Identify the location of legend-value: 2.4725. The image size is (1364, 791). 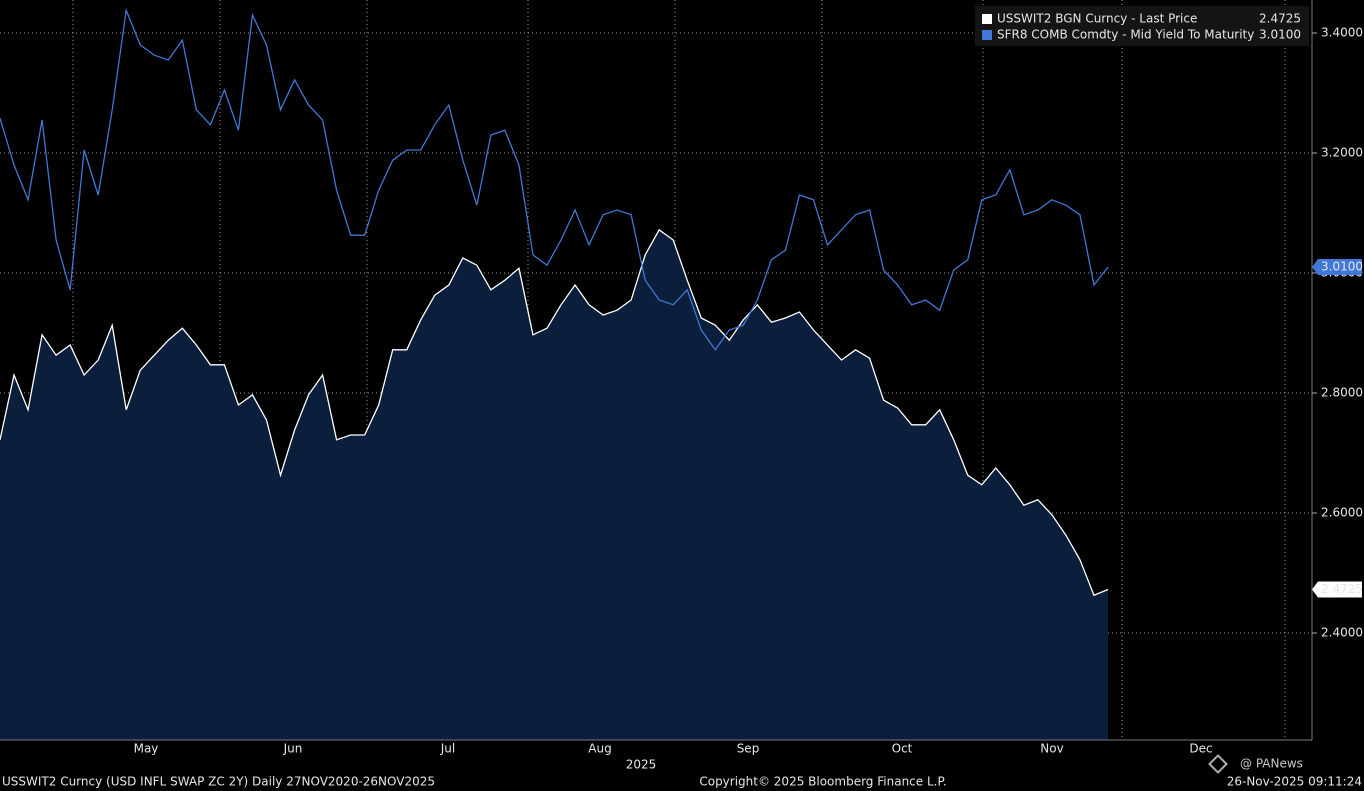
(1280, 19).